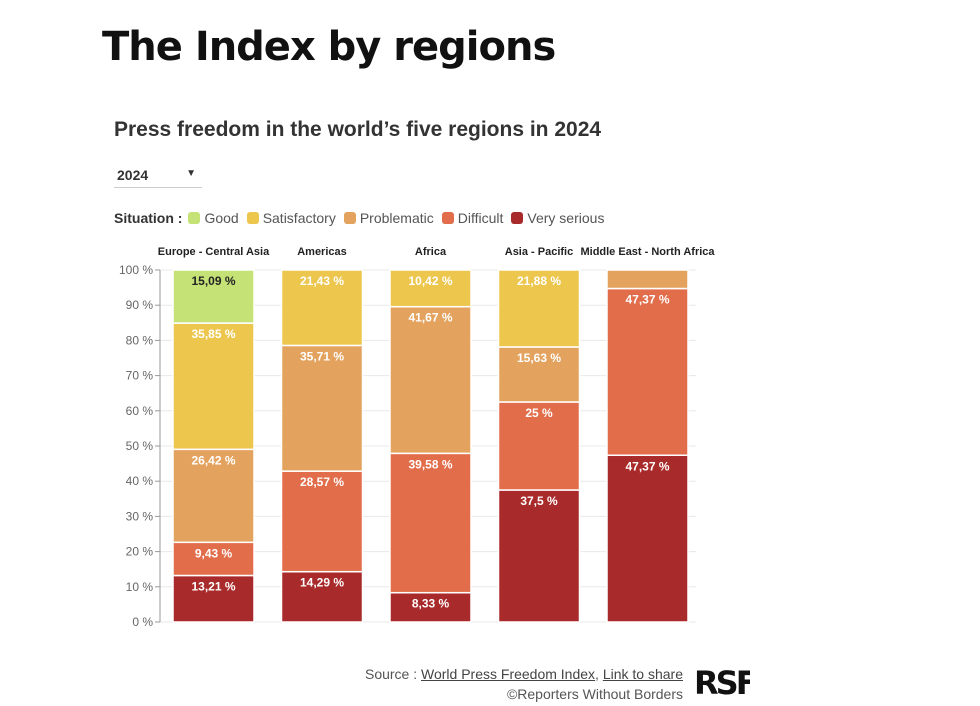 The width and height of the screenshot is (980, 706). I want to click on data-label: 9,43 %, so click(214, 553).